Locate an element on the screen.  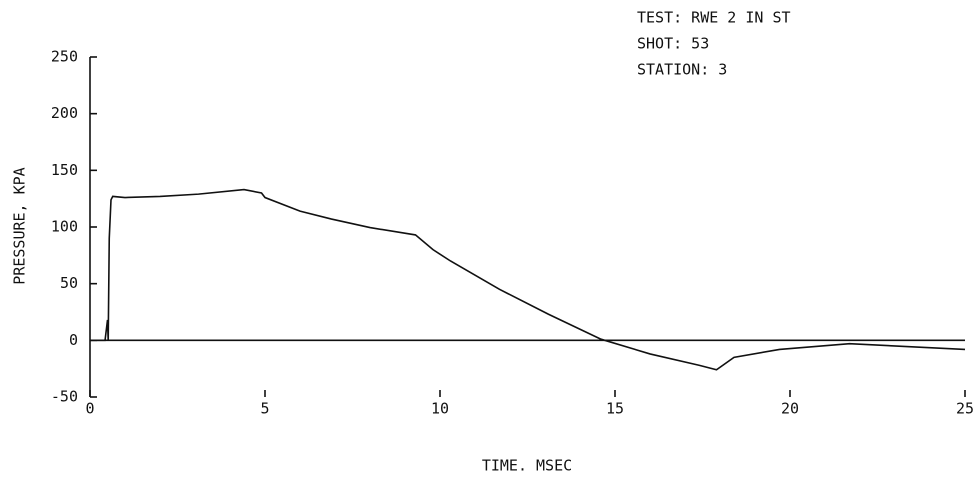
x-tick-label: 15 is located at coordinates (615, 409).